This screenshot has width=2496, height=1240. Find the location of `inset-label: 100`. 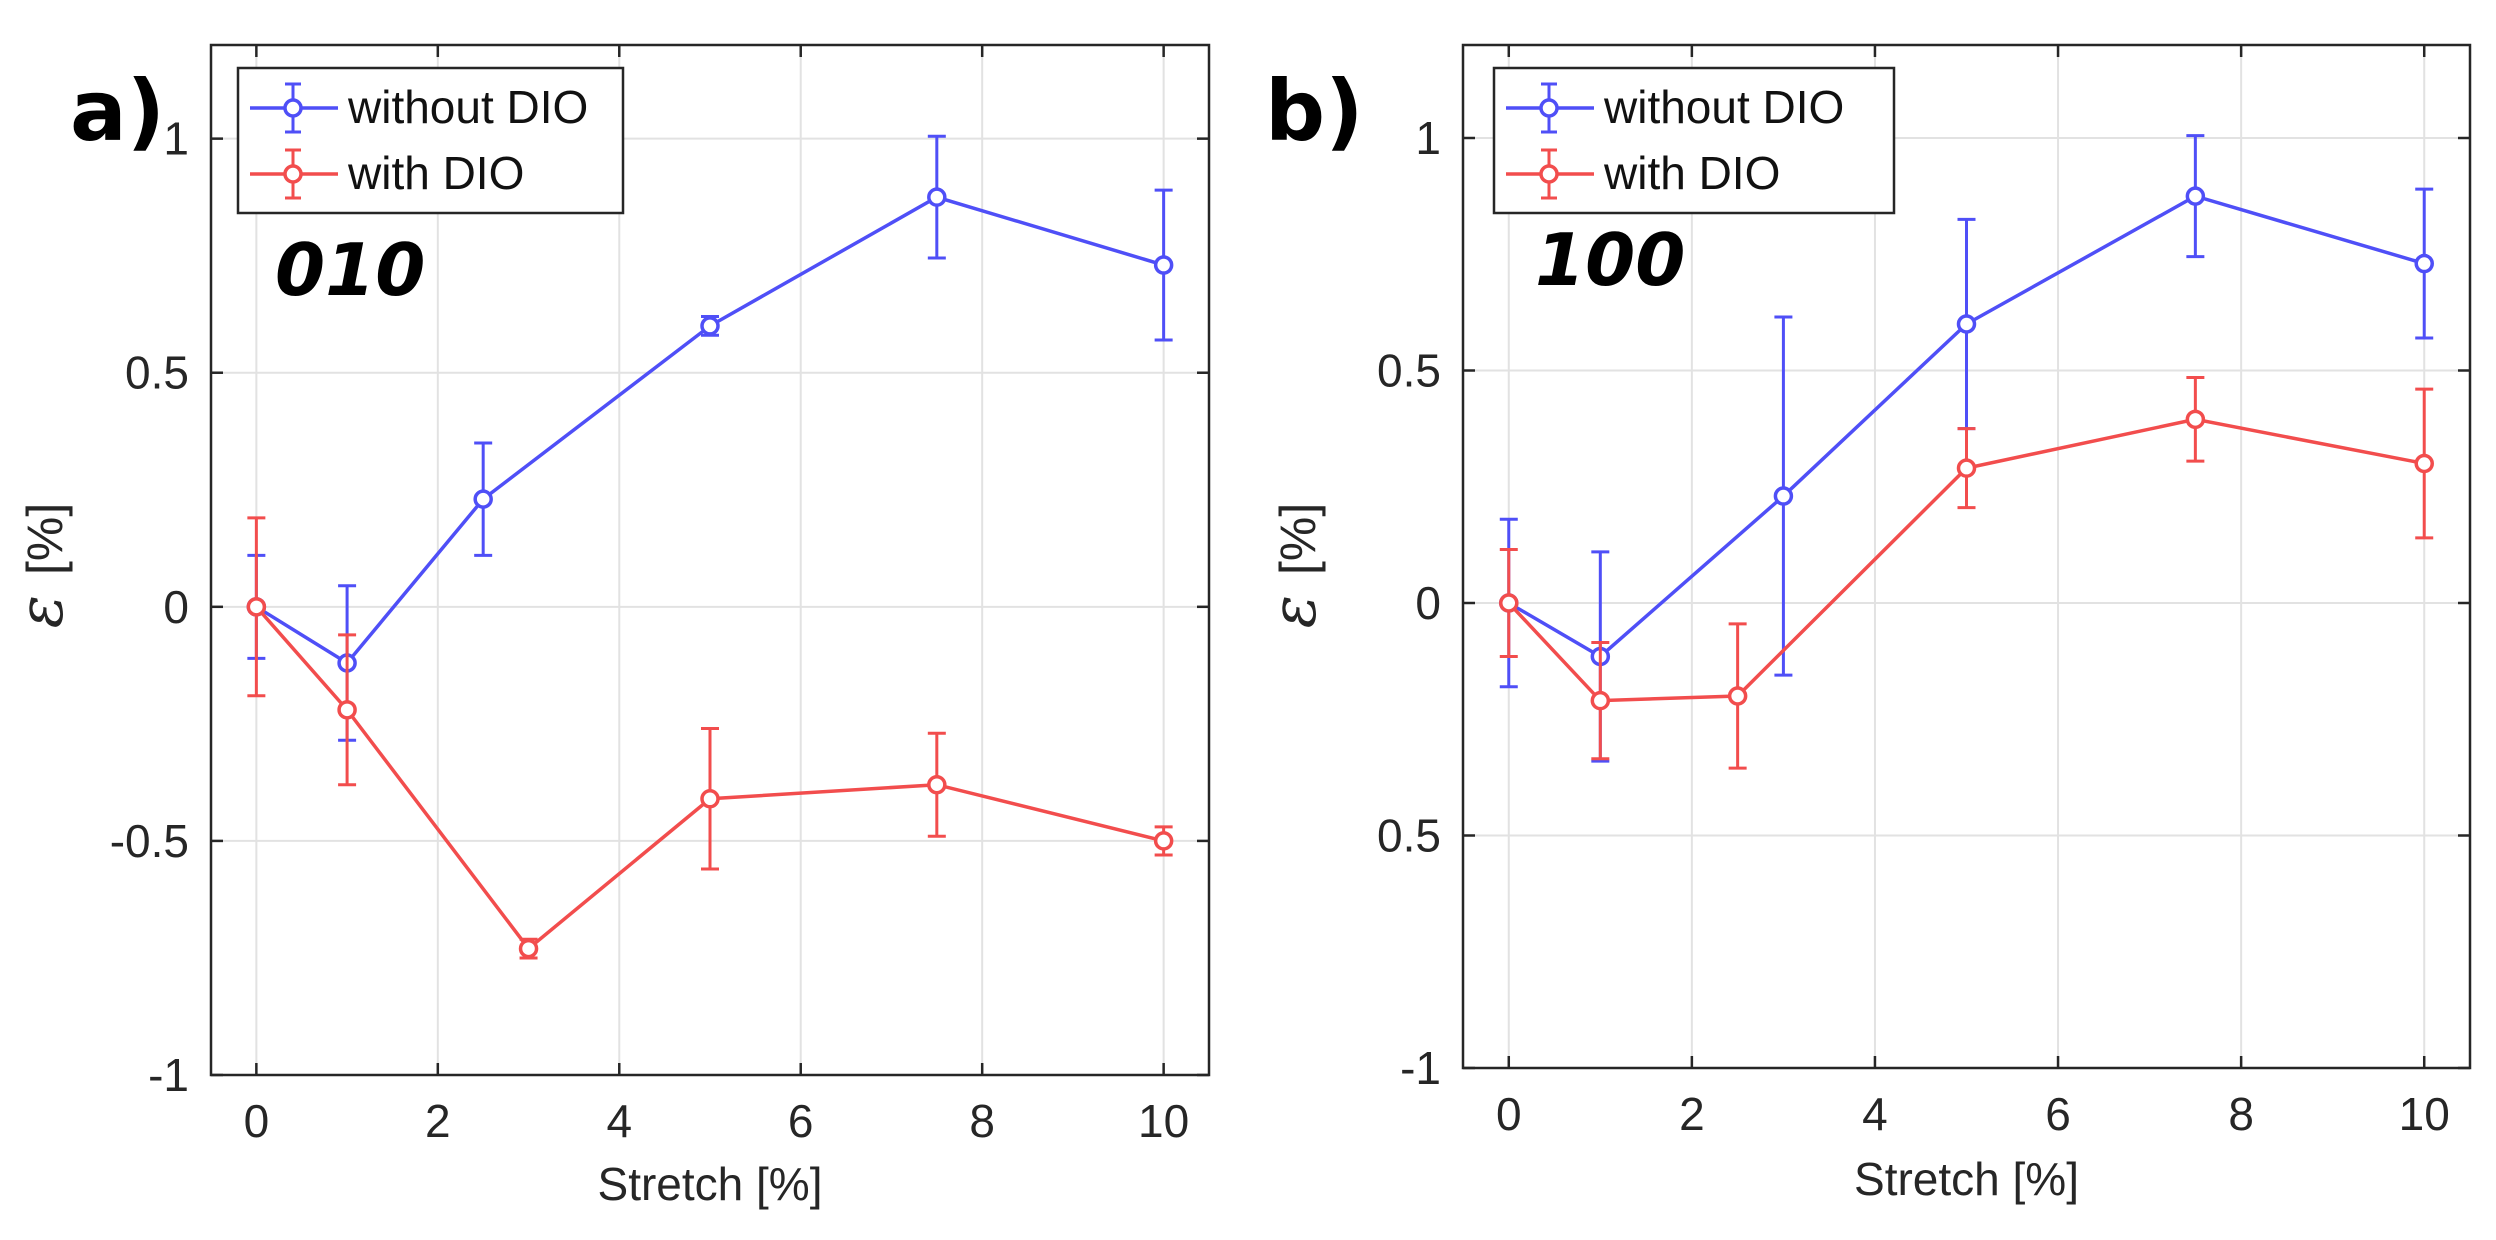

inset-label: 100 is located at coordinates (1610, 260).